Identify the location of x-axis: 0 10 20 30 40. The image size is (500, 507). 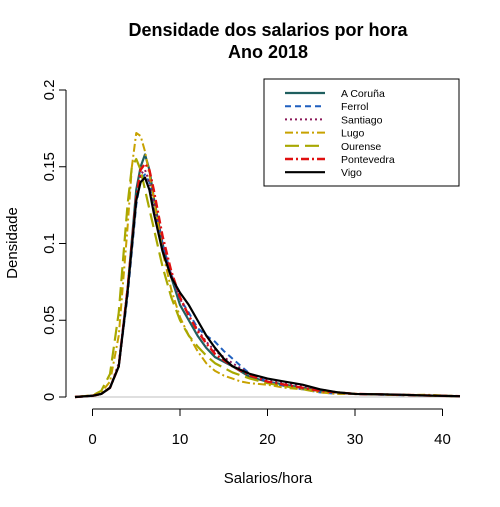
(269, 428).